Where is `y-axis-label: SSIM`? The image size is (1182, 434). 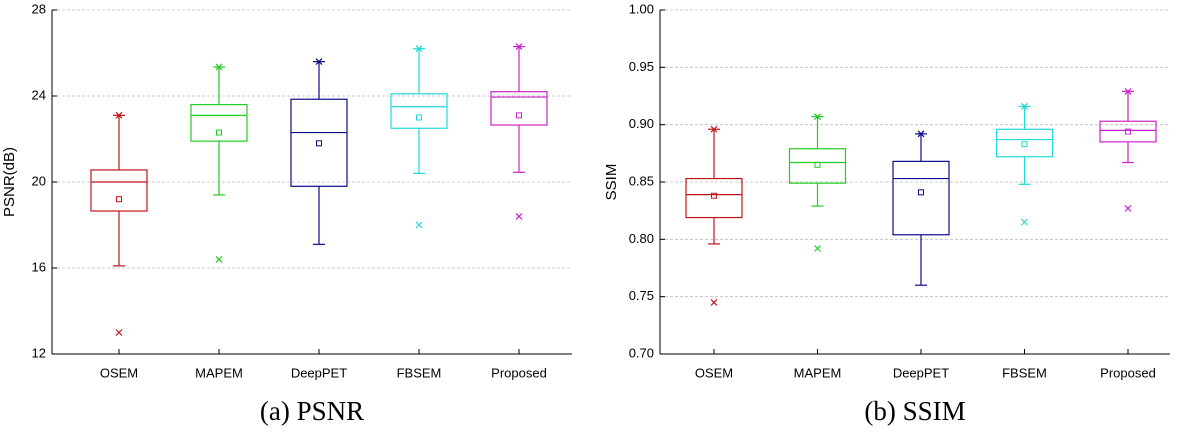 y-axis-label: SSIM is located at coordinates (611, 182).